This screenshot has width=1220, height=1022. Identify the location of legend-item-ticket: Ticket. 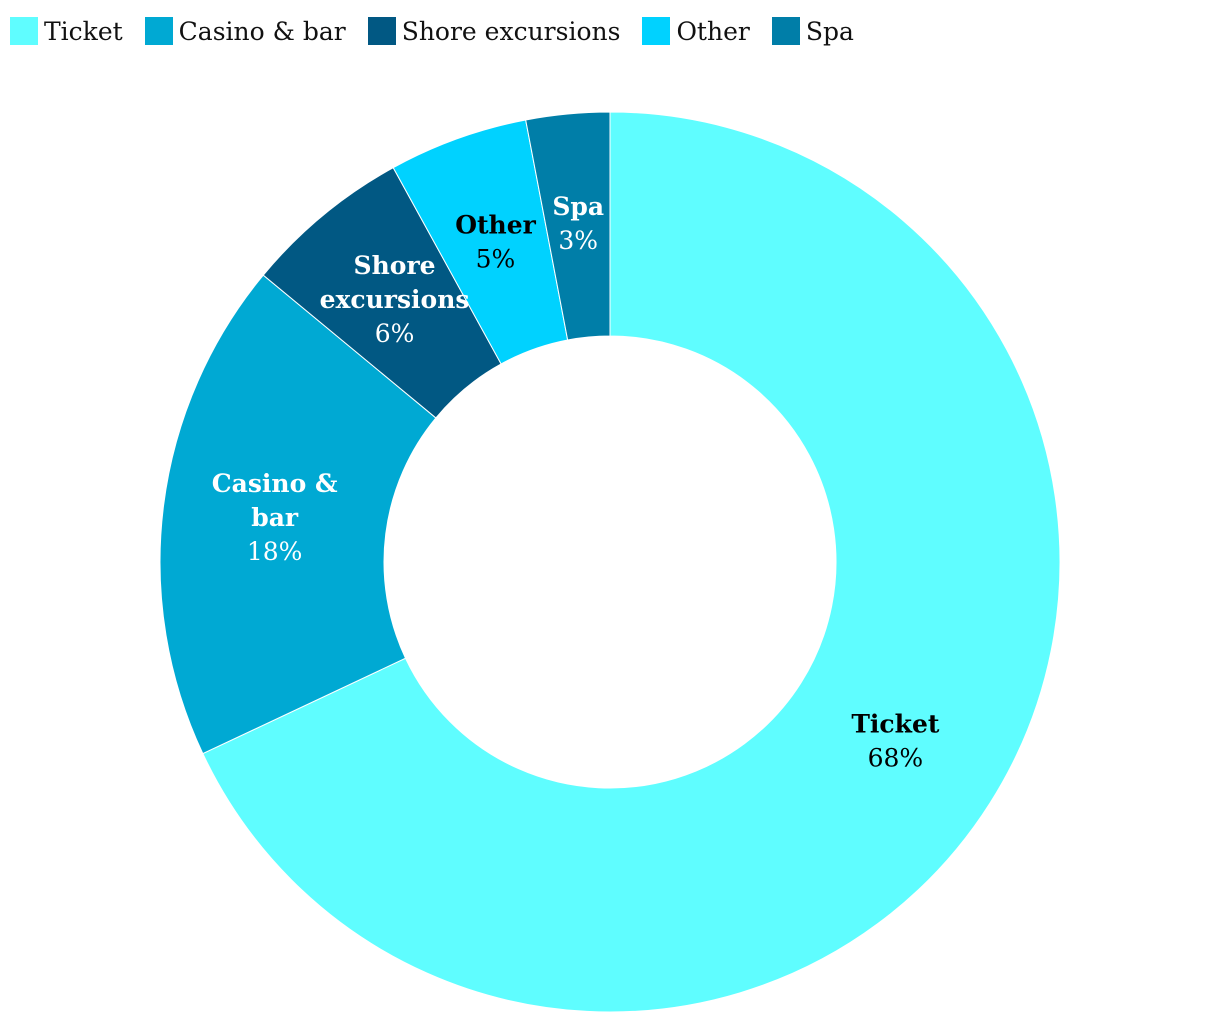
(66, 31).